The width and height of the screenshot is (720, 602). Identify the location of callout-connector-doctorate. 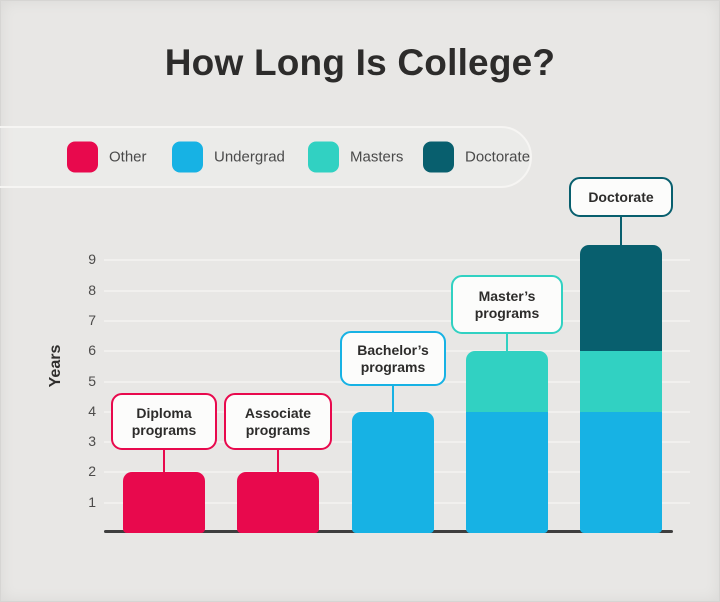
(621, 231).